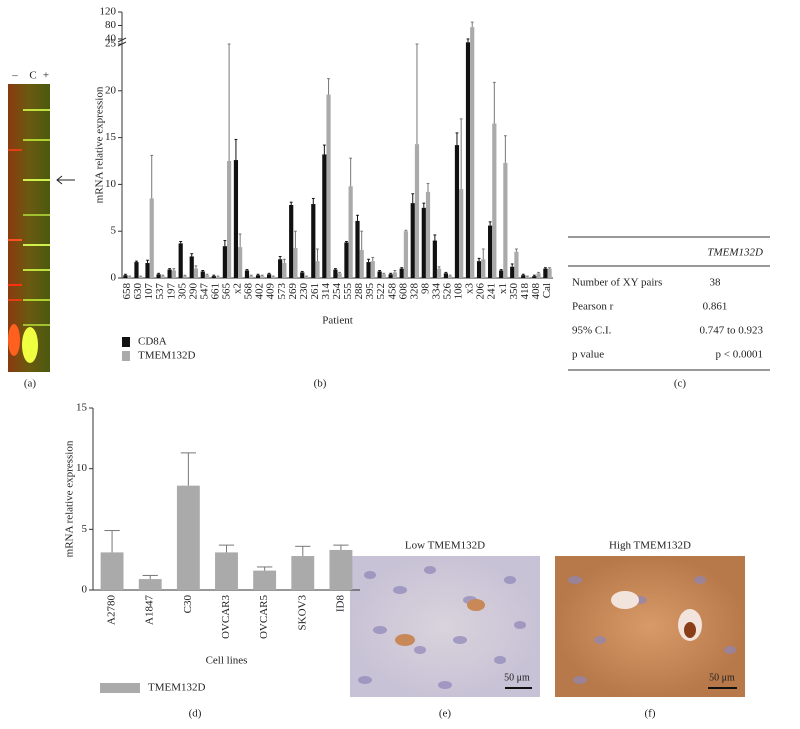 The image size is (800, 729). What do you see at coordinates (14, 76) in the screenshot?
I see `lane-label: –` at bounding box center [14, 76].